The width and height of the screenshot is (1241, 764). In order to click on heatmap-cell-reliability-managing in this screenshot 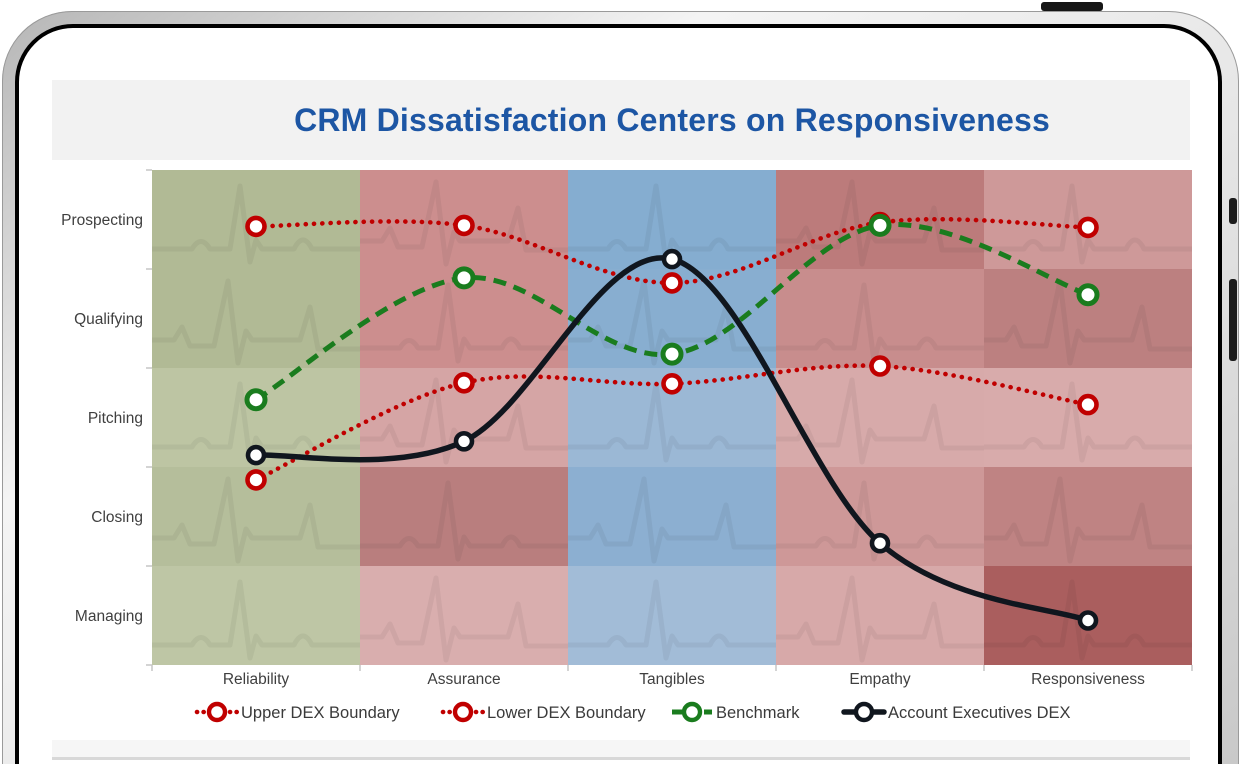, I will do `click(256, 615)`.